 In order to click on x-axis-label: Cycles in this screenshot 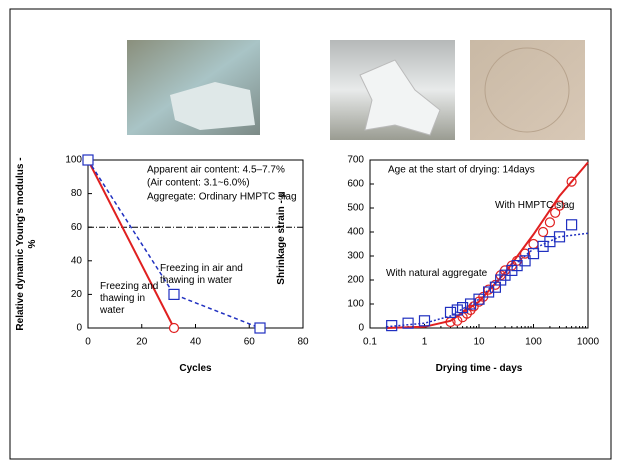, I will do `click(195, 368)`.